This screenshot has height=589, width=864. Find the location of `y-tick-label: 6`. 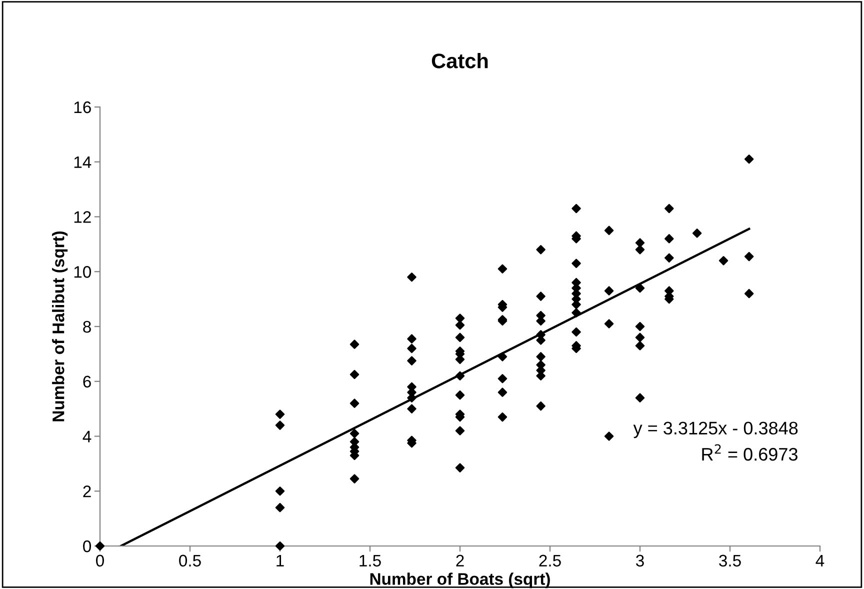

y-tick-label: 6 is located at coordinates (87, 382).